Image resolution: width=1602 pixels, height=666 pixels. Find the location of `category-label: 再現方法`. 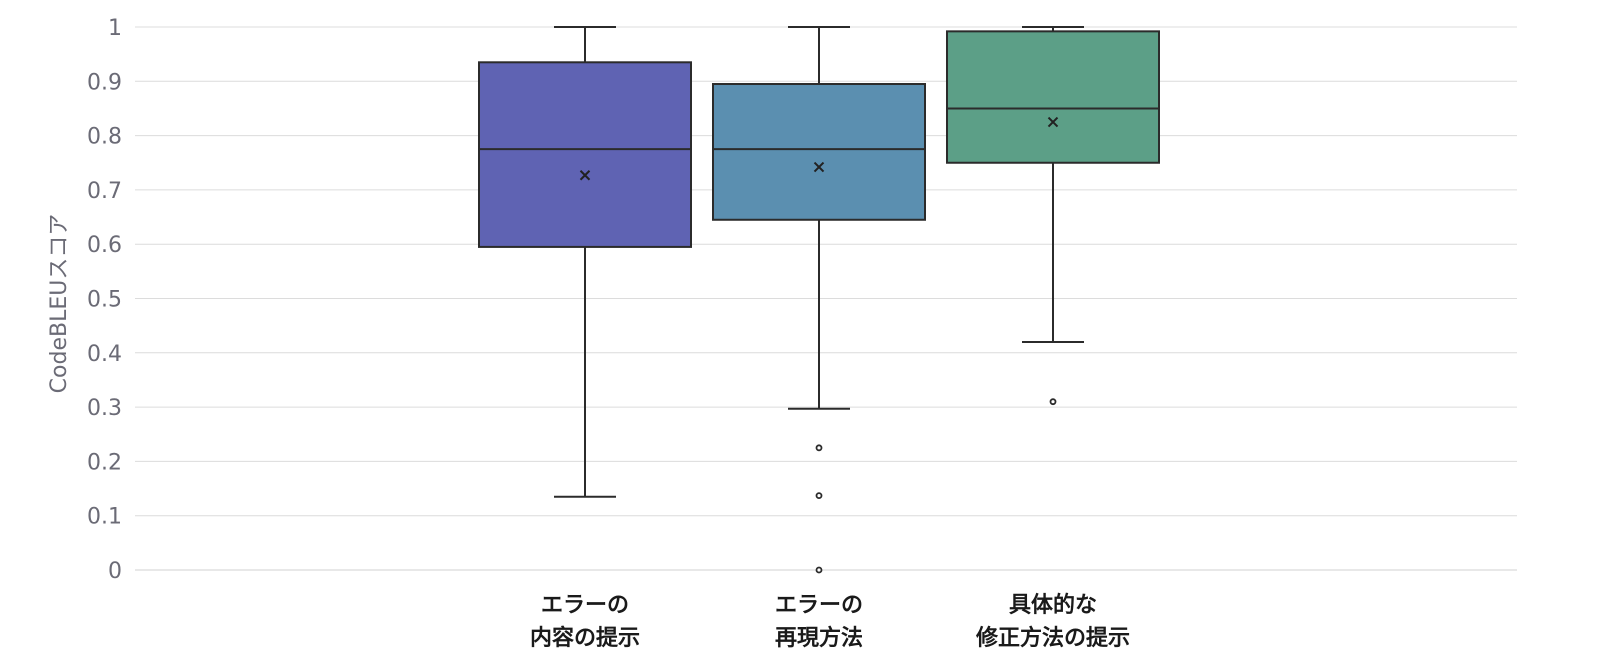

category-label: 再現方法 is located at coordinates (819, 638).